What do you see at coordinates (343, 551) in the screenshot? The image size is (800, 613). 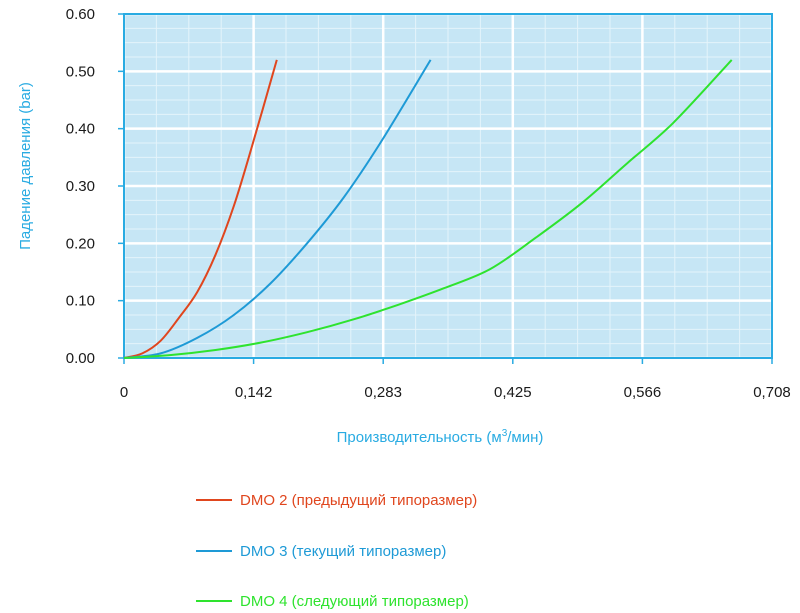 I see `legend-label: DMO 3 (текущий типоразмер)` at bounding box center [343, 551].